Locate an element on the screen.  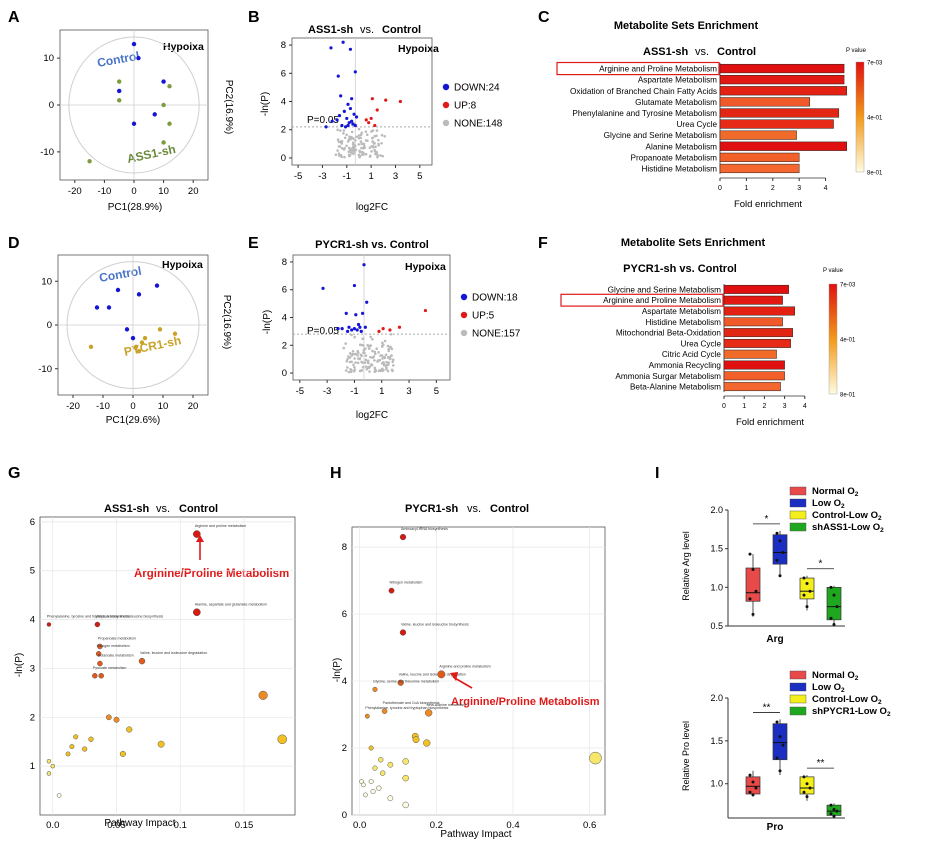
panel-b-title-left: ASS1-sh is located at coordinates (331, 30).